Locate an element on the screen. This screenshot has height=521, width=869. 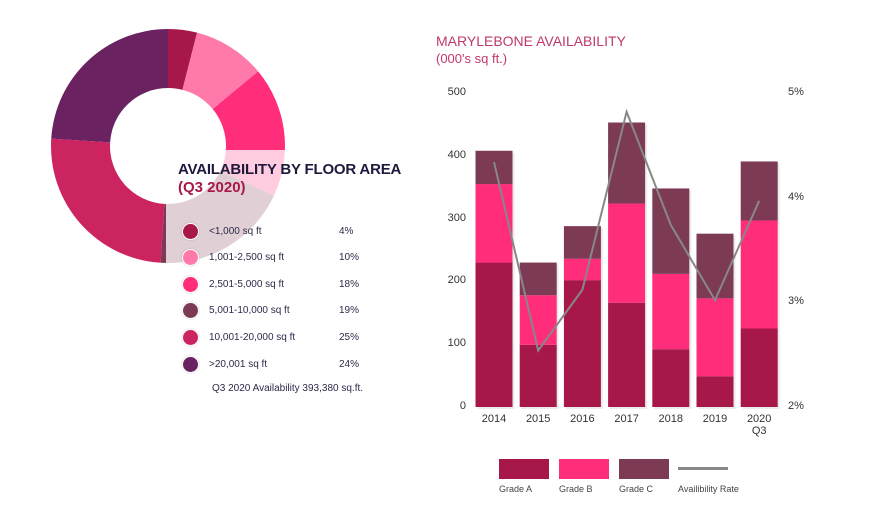
legend-value: 25% is located at coordinates (349, 337).